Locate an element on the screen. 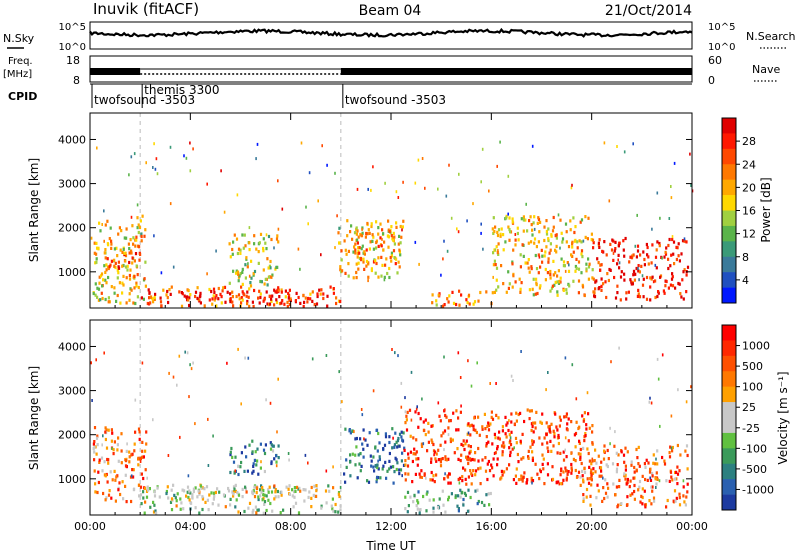  colorbar-swatch is located at coordinates (729, 156).